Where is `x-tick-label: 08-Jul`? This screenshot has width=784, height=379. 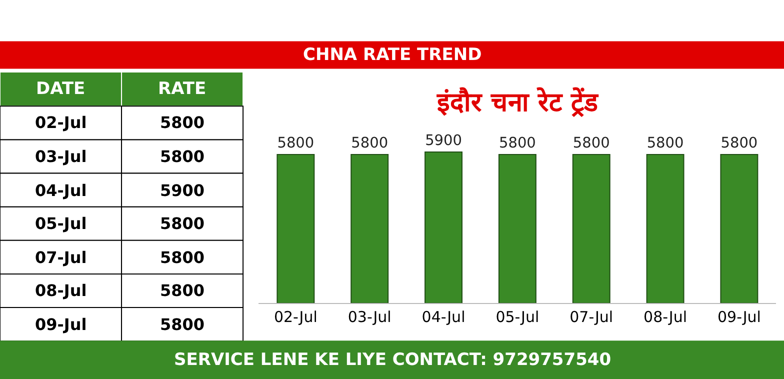
x-tick-label: 08-Jul is located at coordinates (665, 317).